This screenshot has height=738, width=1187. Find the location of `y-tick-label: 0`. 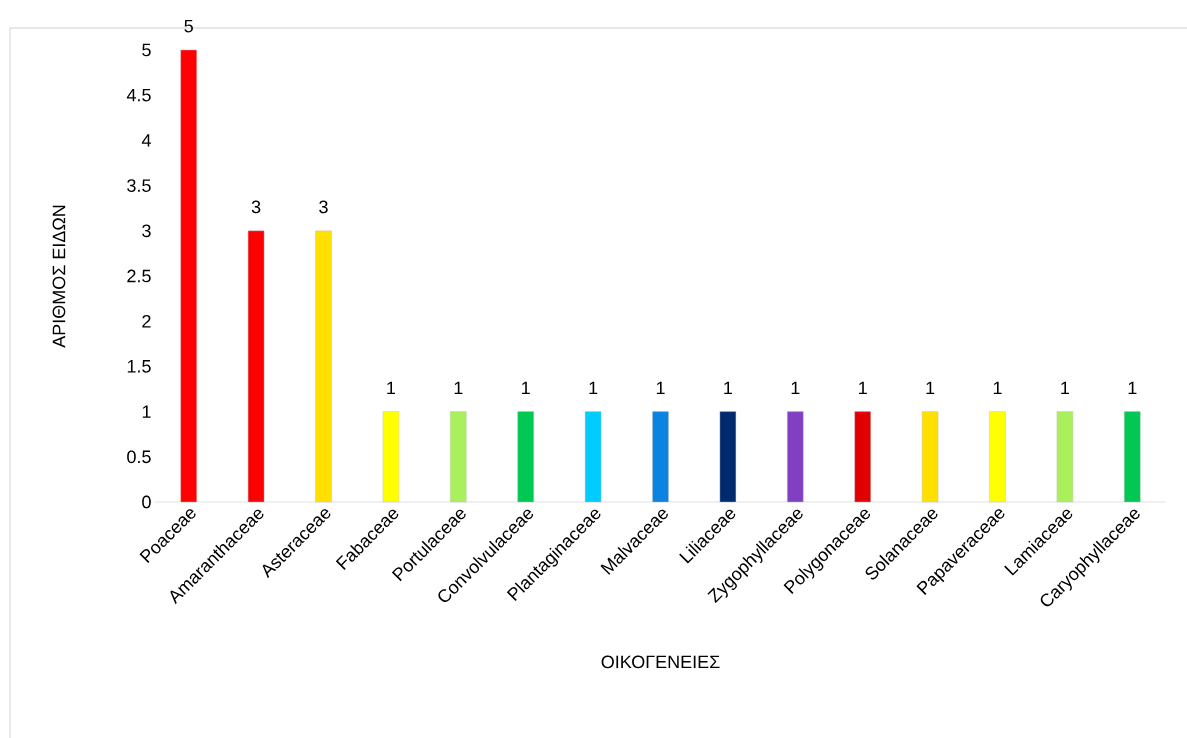

y-tick-label: 0 is located at coordinates (146, 502).